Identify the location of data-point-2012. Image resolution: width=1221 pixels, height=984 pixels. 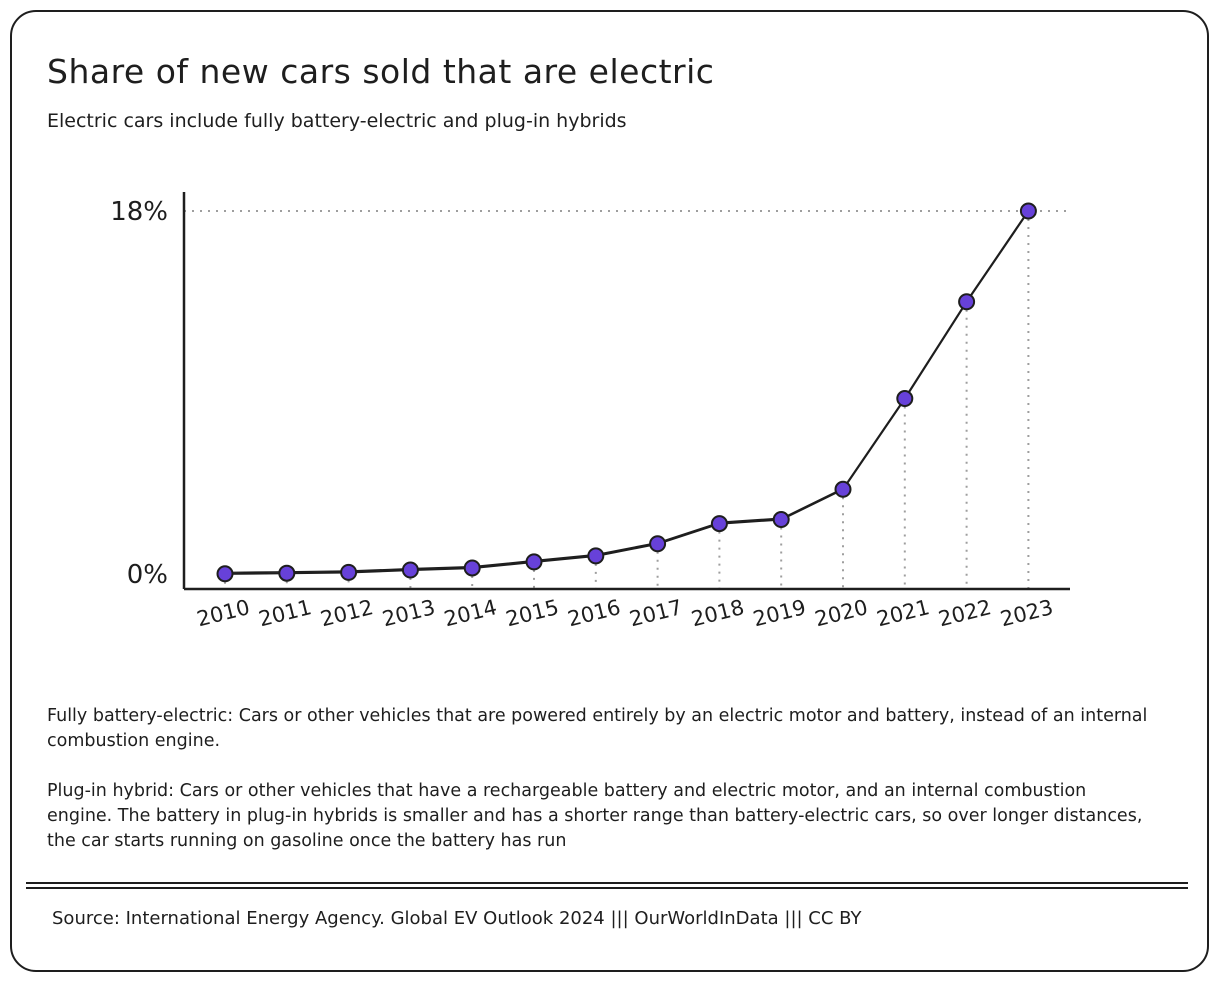
(349, 572).